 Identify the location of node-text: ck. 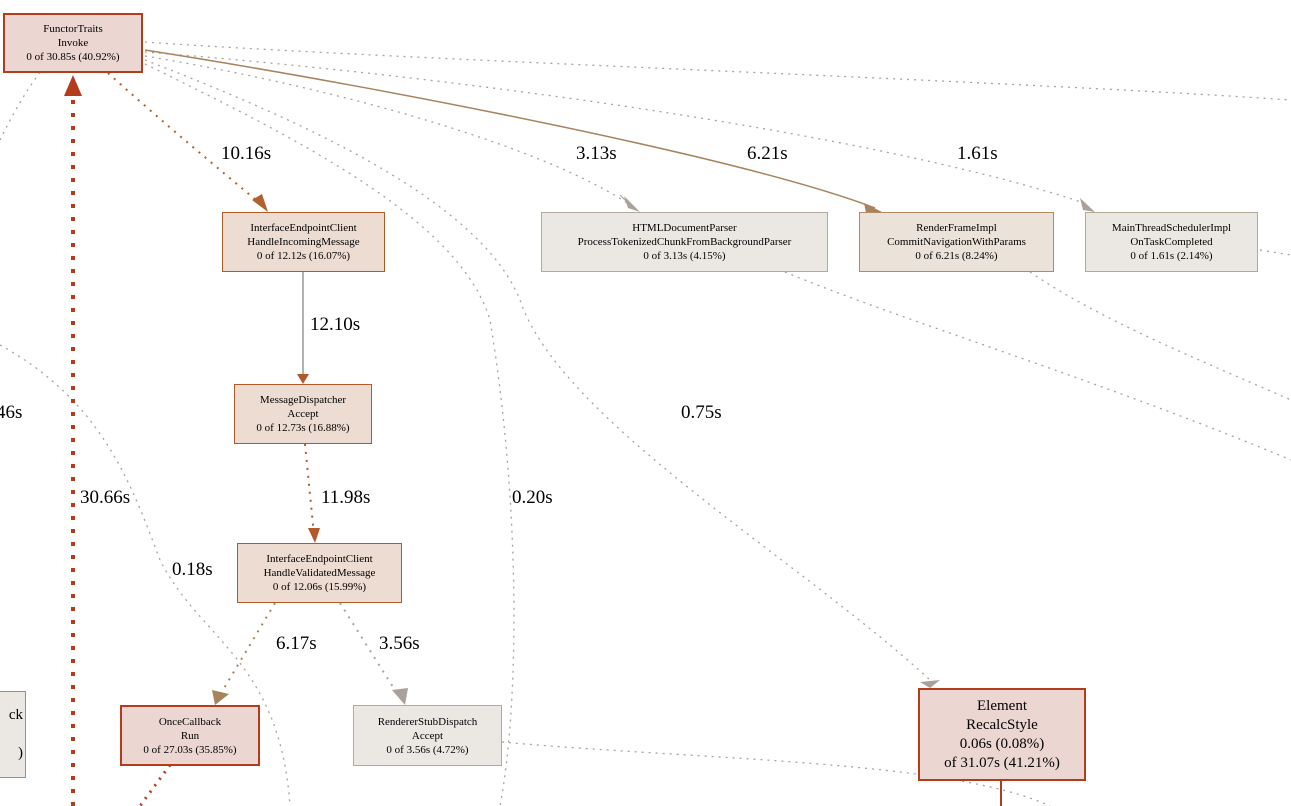
(15, 715).